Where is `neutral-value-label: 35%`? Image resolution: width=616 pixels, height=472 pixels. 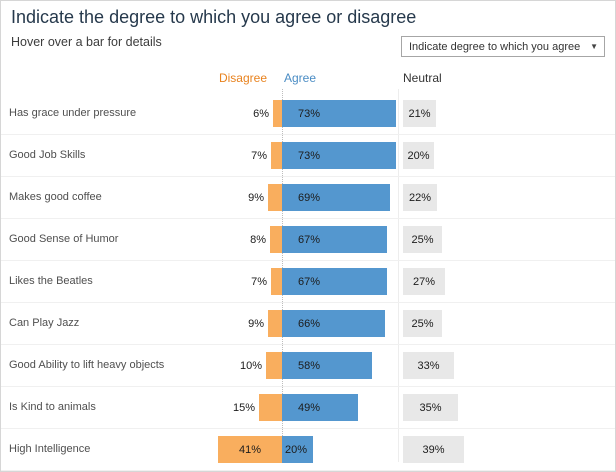 neutral-value-label: 35% is located at coordinates (430, 407).